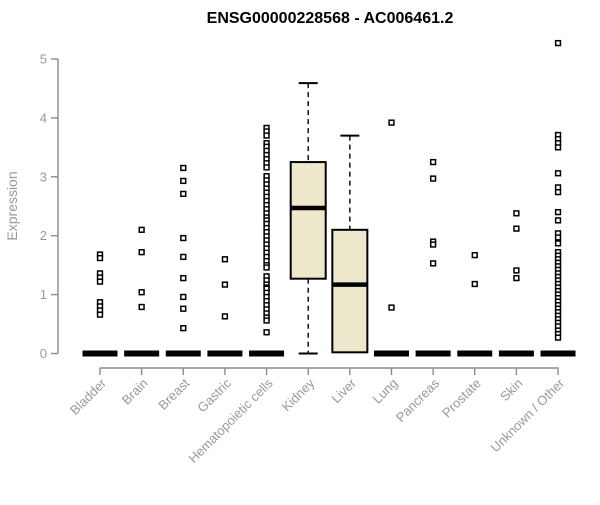 The height and width of the screenshot is (505, 600). Describe the element at coordinates (461, 398) in the screenshot. I see `x-tick-label-prostate: Prostate` at that location.